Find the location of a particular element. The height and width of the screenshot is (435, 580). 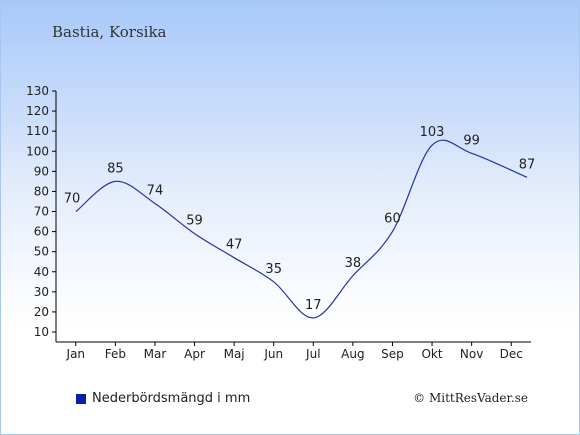

page-title: Bastia, Korsika is located at coordinates (109, 32).